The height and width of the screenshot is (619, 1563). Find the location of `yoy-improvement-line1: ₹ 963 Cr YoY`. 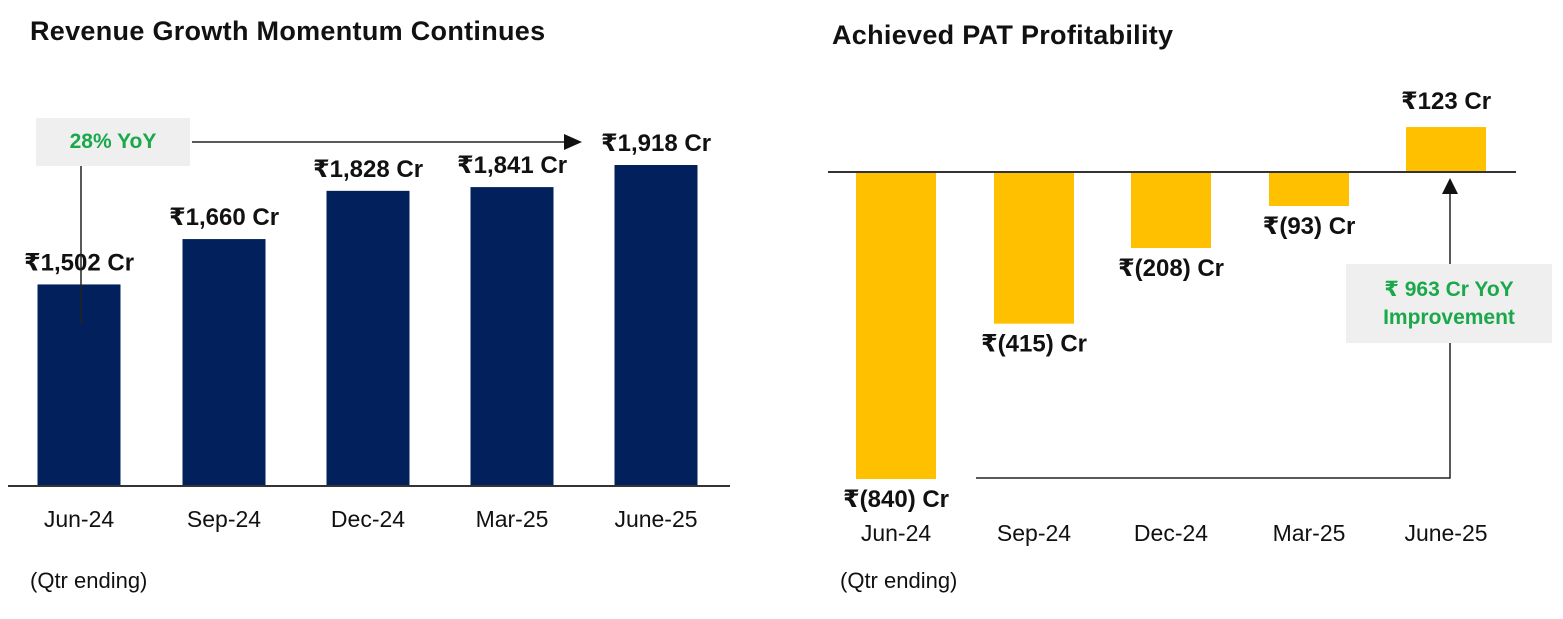

yoy-improvement-line1: ₹ 963 Cr YoY is located at coordinates (1449, 289).